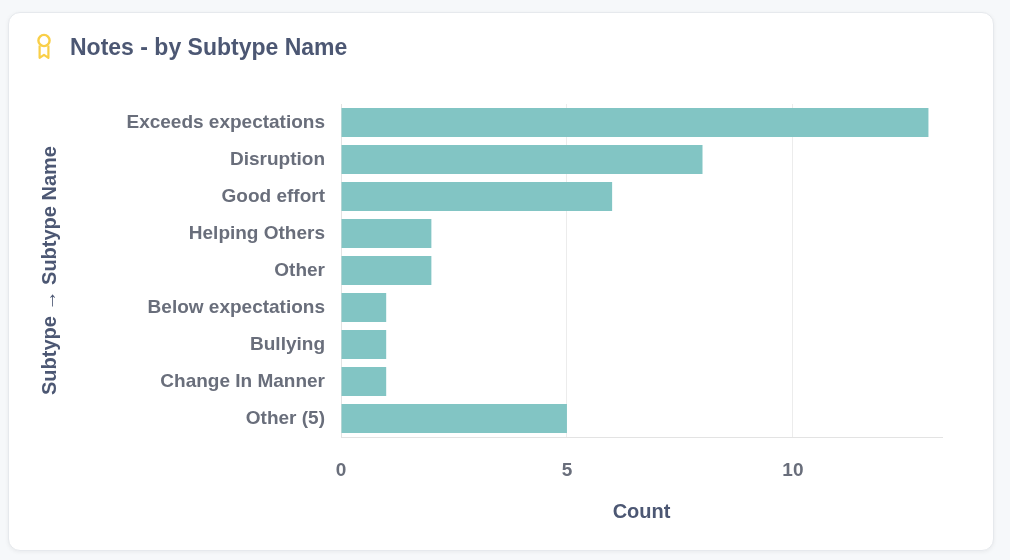  I want to click on x-axis-title: Count, so click(641, 510).